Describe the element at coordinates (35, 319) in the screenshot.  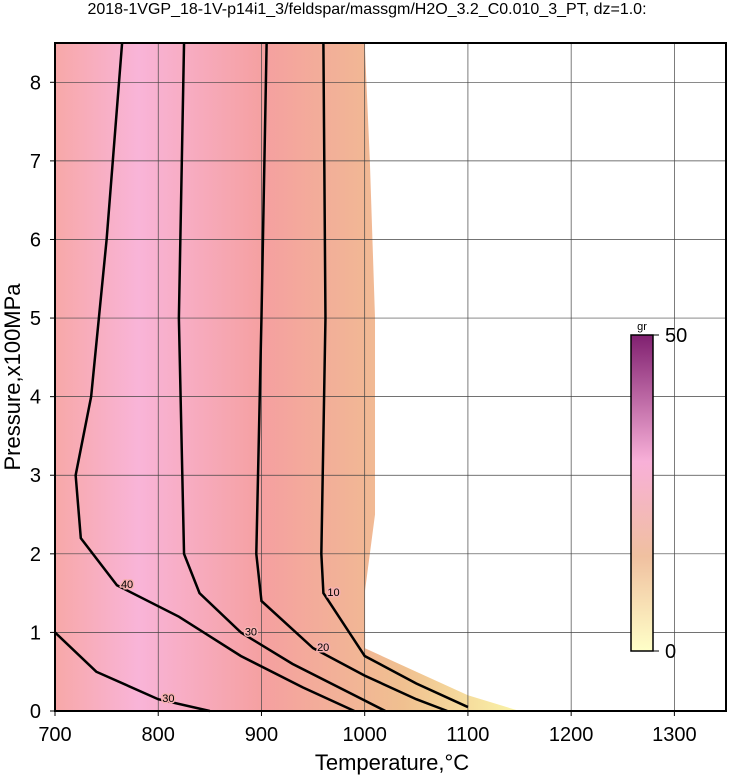
I see `y-tick-label: 5` at that location.